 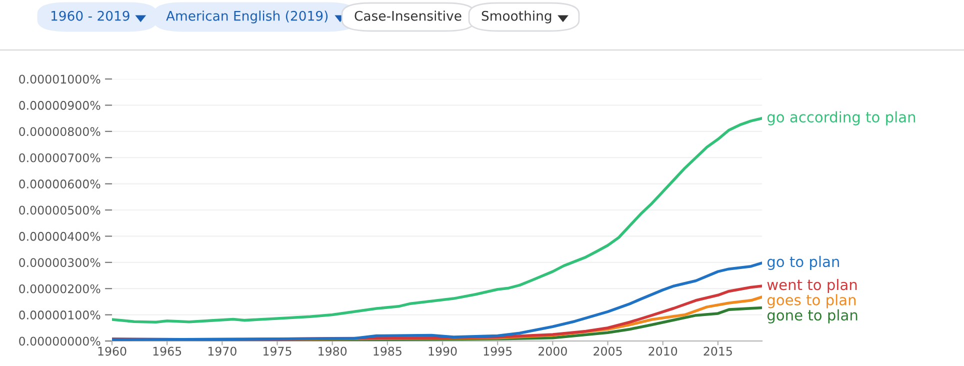 What do you see at coordinates (59, 79) in the screenshot?
I see `y-tick-label: 0.00001000%` at bounding box center [59, 79].